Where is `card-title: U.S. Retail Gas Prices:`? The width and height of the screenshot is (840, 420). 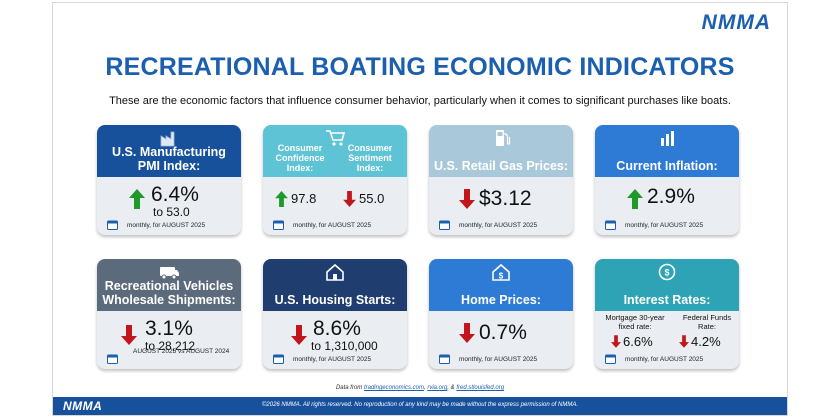
card-title: U.S. Retail Gas Prices: is located at coordinates (501, 166).